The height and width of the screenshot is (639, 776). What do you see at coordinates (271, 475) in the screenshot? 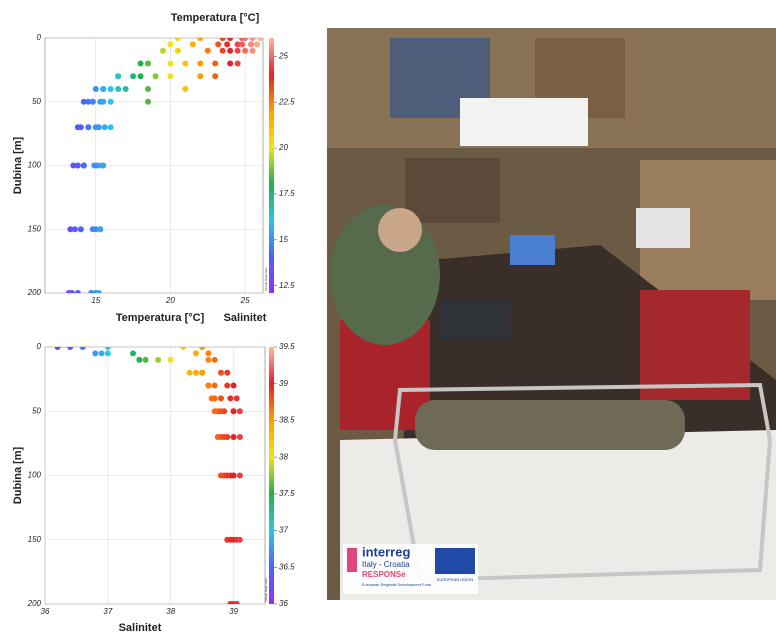
I see `colorbar` at bounding box center [271, 475].